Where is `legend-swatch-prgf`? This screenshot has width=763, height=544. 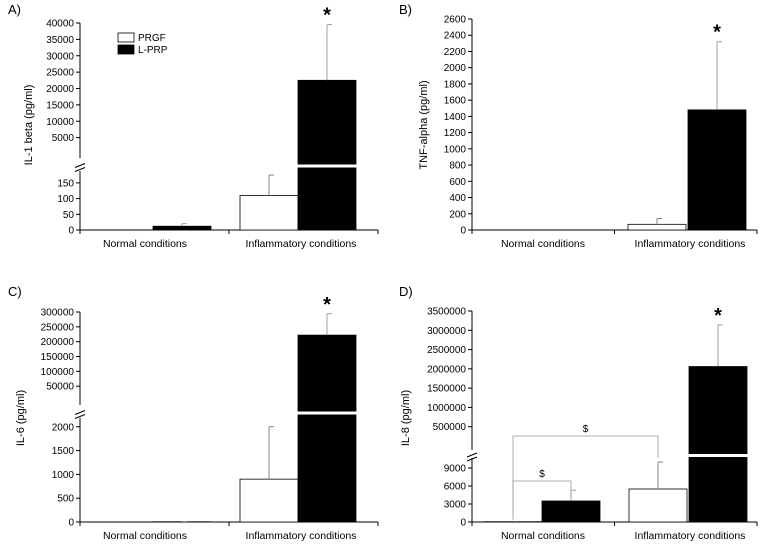
legend-swatch-prgf is located at coordinates (126, 37).